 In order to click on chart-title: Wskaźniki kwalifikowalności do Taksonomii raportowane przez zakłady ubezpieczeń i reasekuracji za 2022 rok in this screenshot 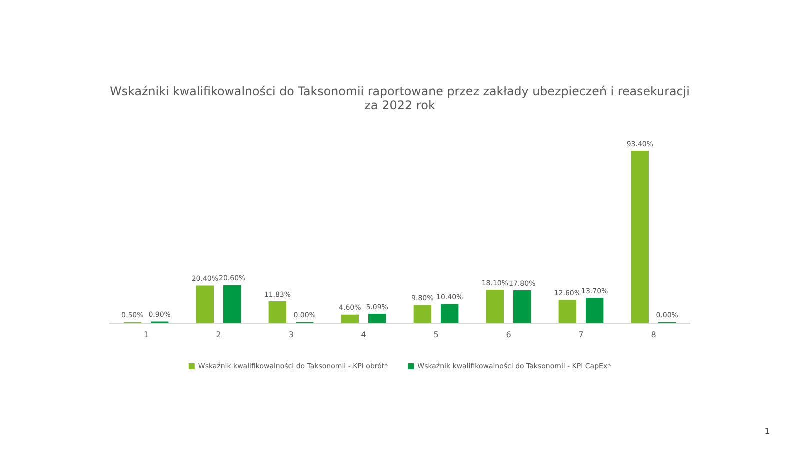, I will do `click(400, 98)`.